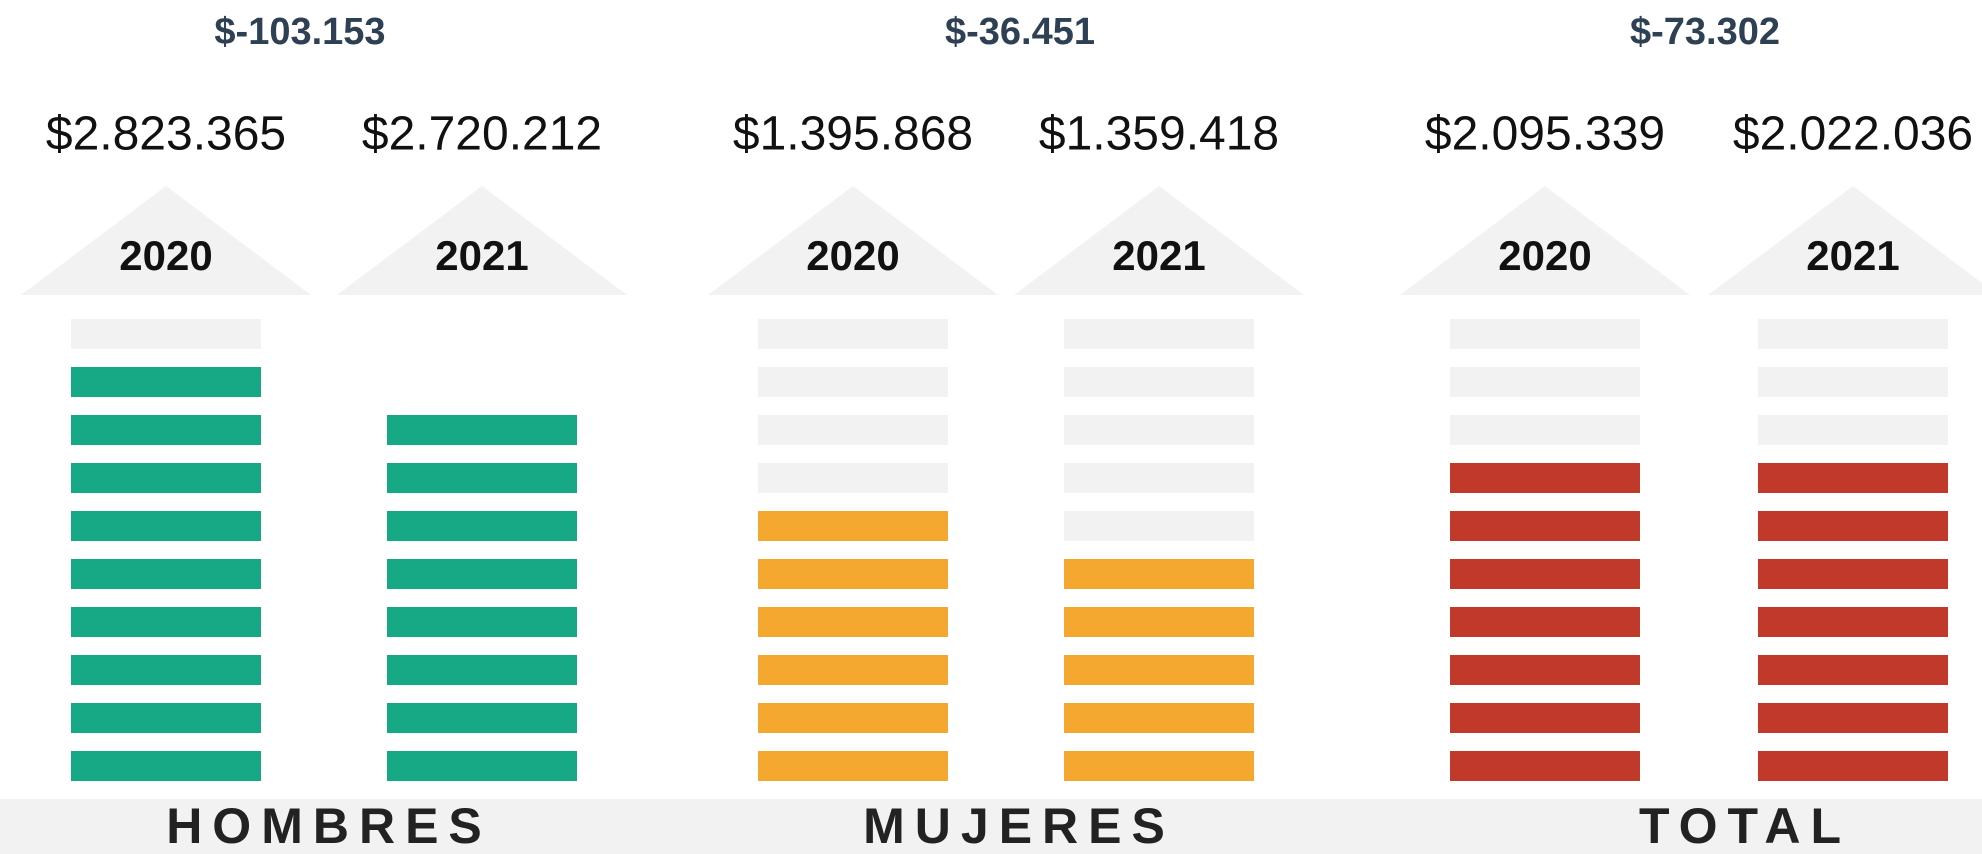  I want to click on difference: $-36.451, so click(1020, 32).